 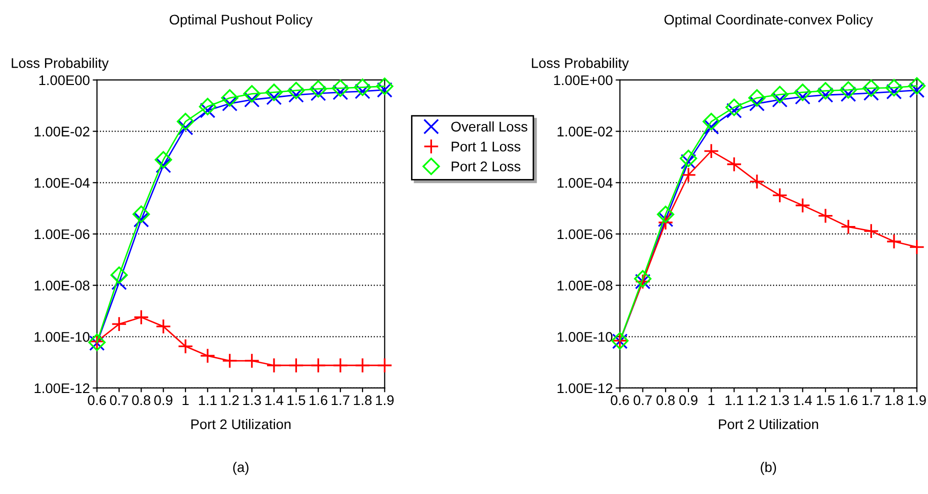 I want to click on x-axis-title: Port 2 Utilization, so click(x=240, y=424).